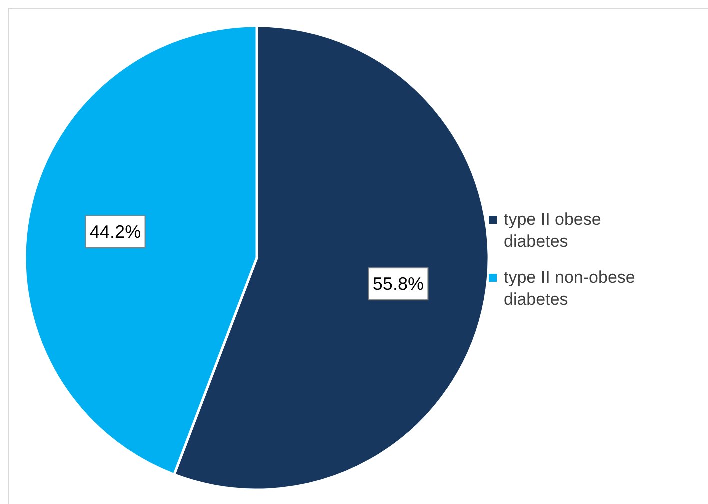 This screenshot has height=504, width=708. I want to click on data-label: 44.2%, so click(116, 232).